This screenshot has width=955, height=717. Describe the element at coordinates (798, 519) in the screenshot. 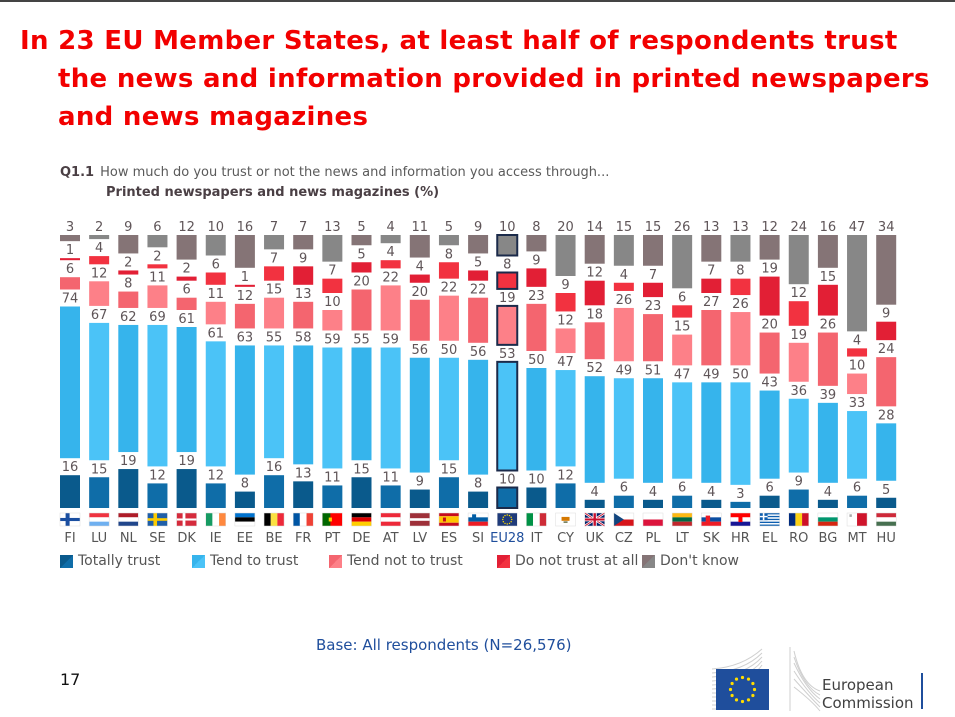

I see `romania-flag-icon` at that location.